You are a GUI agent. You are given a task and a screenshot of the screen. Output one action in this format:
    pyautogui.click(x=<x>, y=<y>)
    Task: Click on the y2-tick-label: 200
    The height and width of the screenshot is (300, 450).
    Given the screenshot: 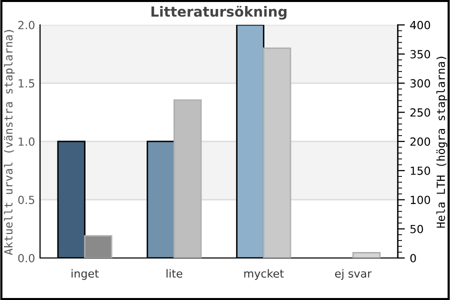 What is the action you would take?
    pyautogui.click(x=420, y=141)
    